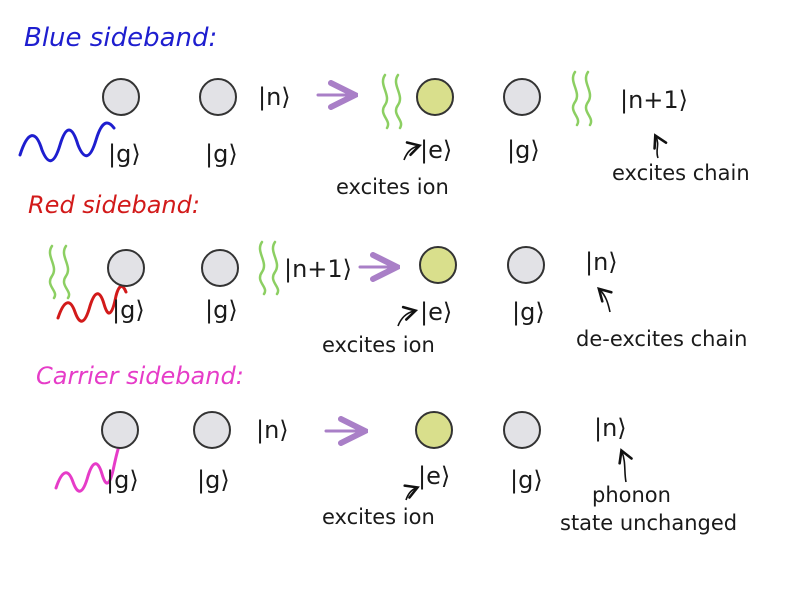 The width and height of the screenshot is (800, 600). I want to click on red-after-phonon-state: |n⟩, so click(601, 262).